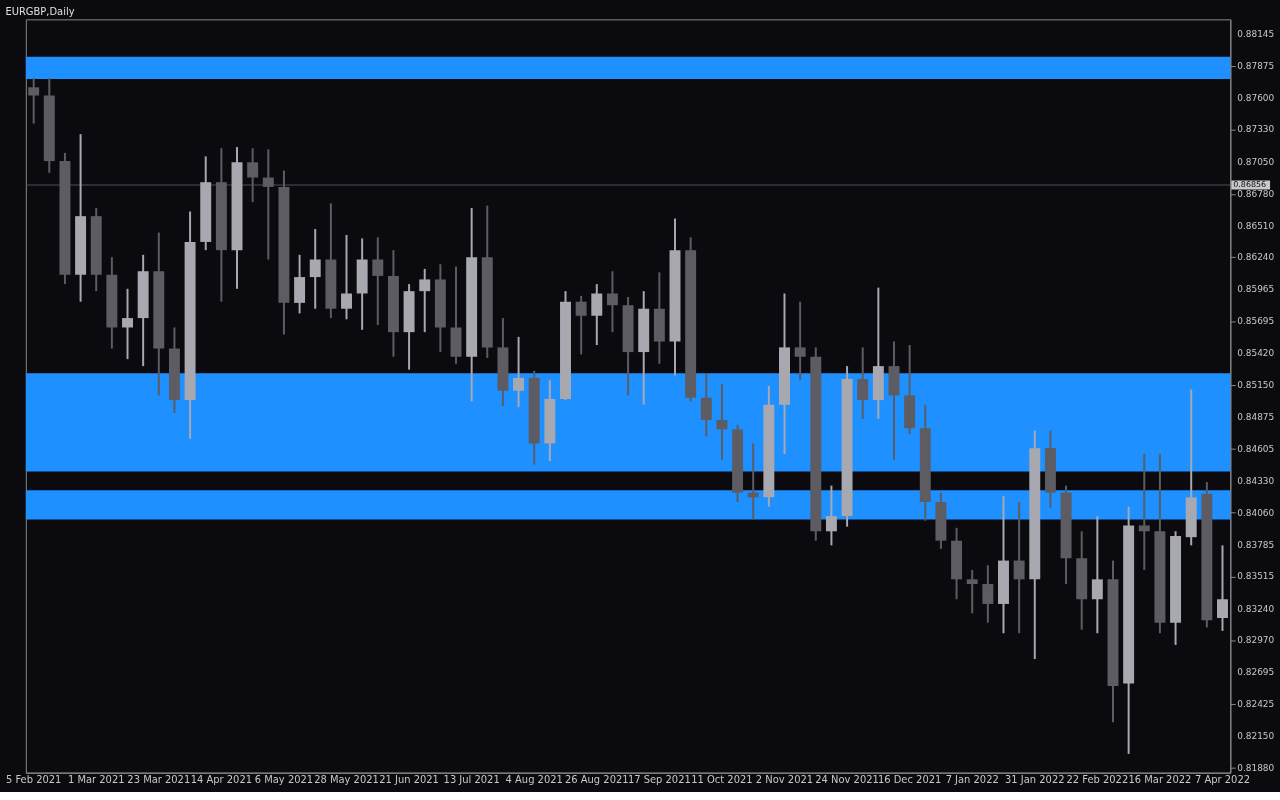  I want to click on x-tick-label: 6 May 2021, so click(284, 780).